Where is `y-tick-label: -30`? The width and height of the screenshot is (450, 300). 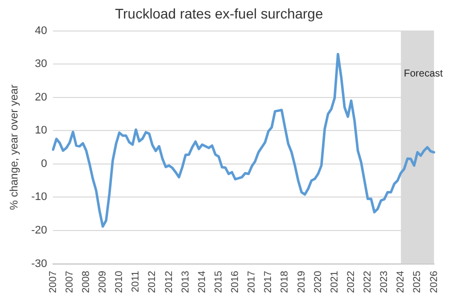 y-tick-label: -30 is located at coordinates (39, 264).